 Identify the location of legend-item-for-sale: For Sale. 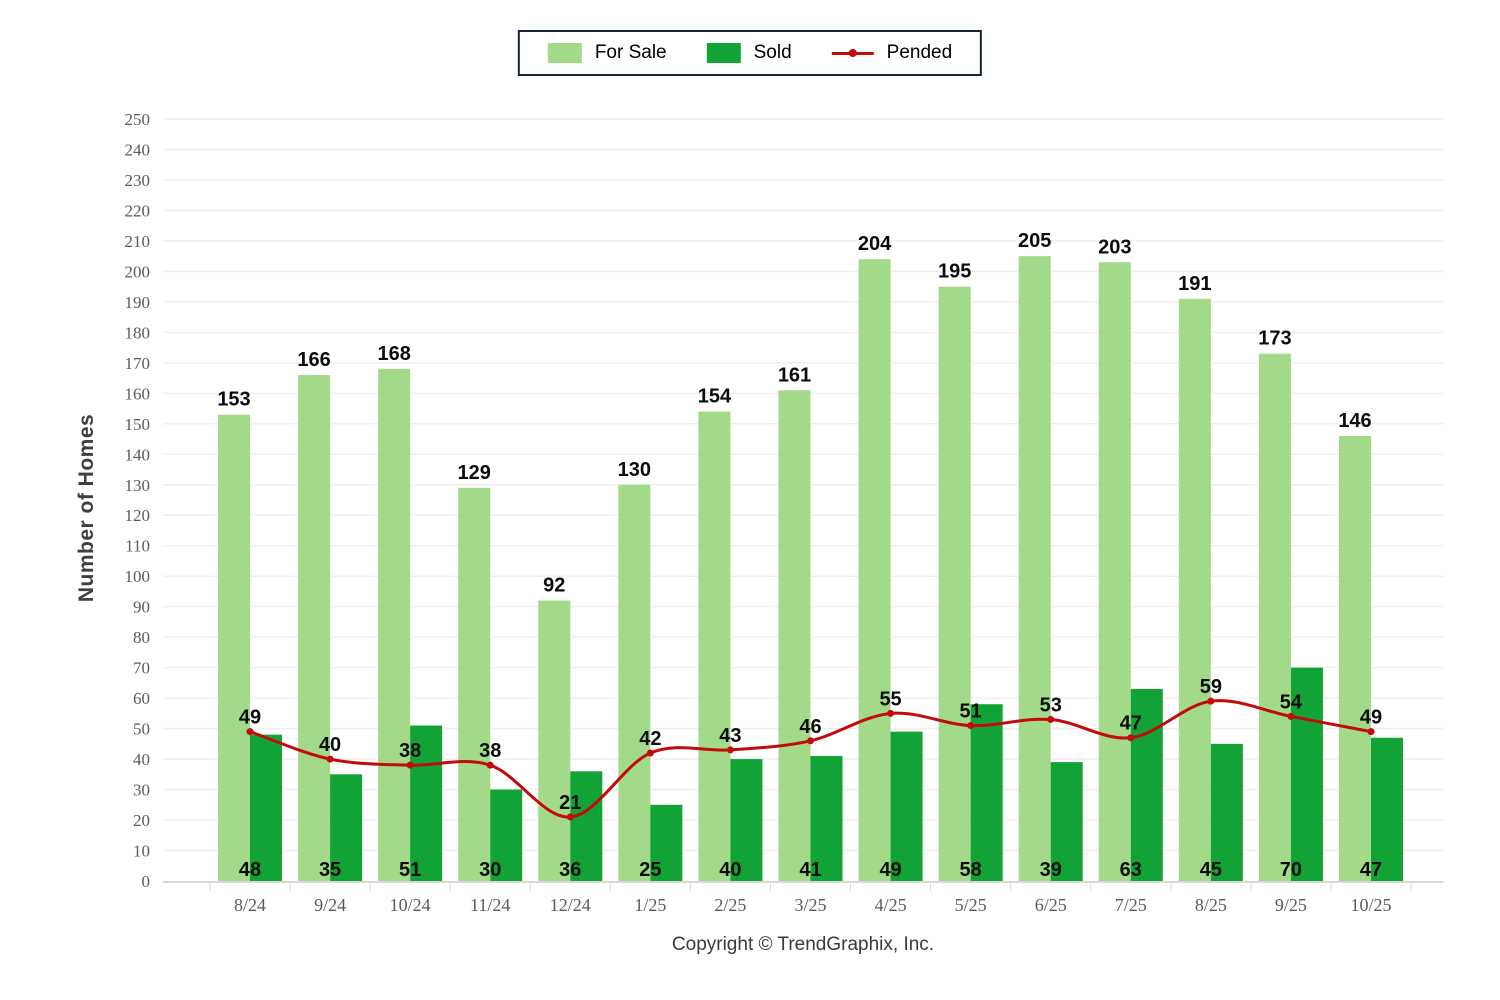
(607, 52).